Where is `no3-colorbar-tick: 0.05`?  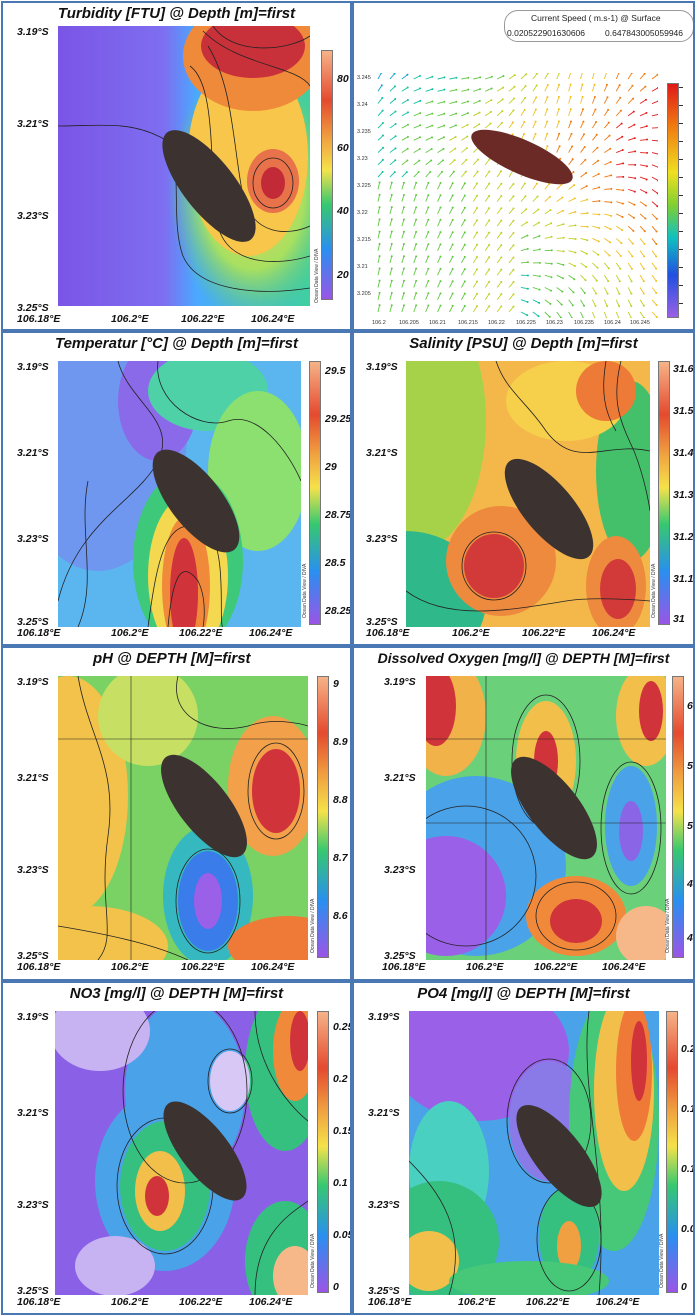
no3-colorbar-tick: 0.05 is located at coordinates (342, 1235).